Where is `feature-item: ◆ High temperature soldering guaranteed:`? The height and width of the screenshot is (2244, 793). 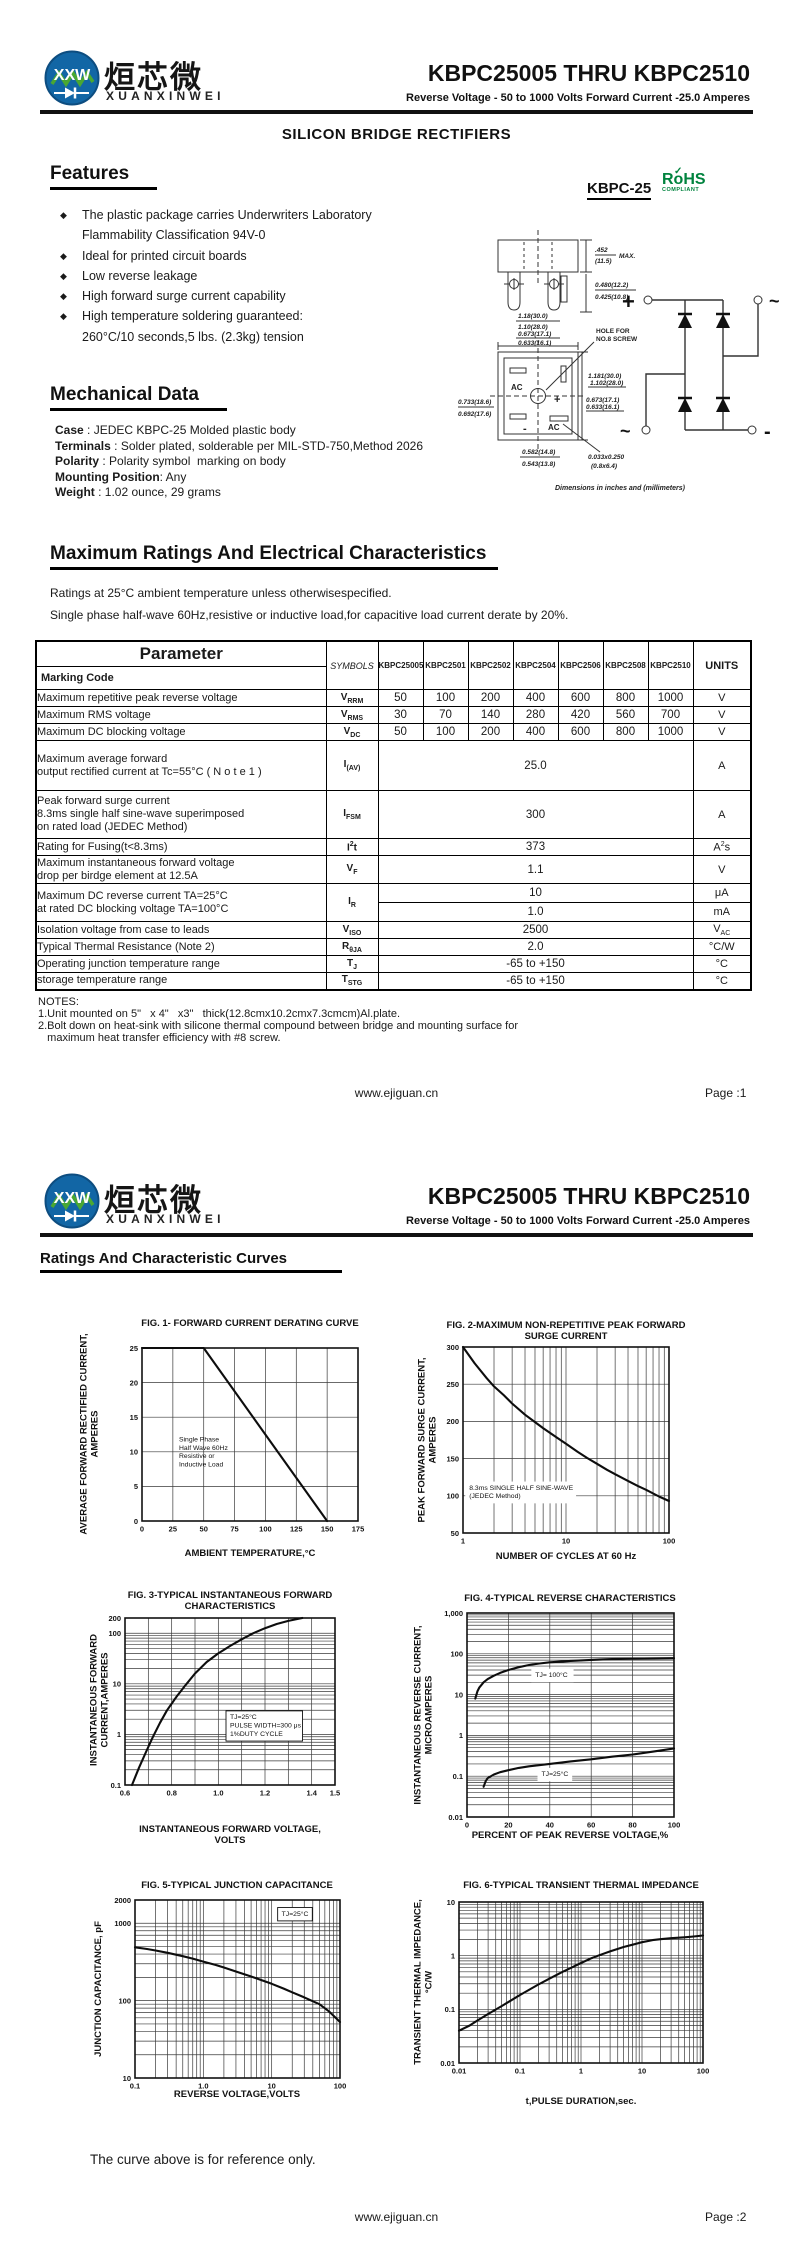
feature-item: ◆ High temperature soldering guaranteed: is located at coordinates (216, 316).